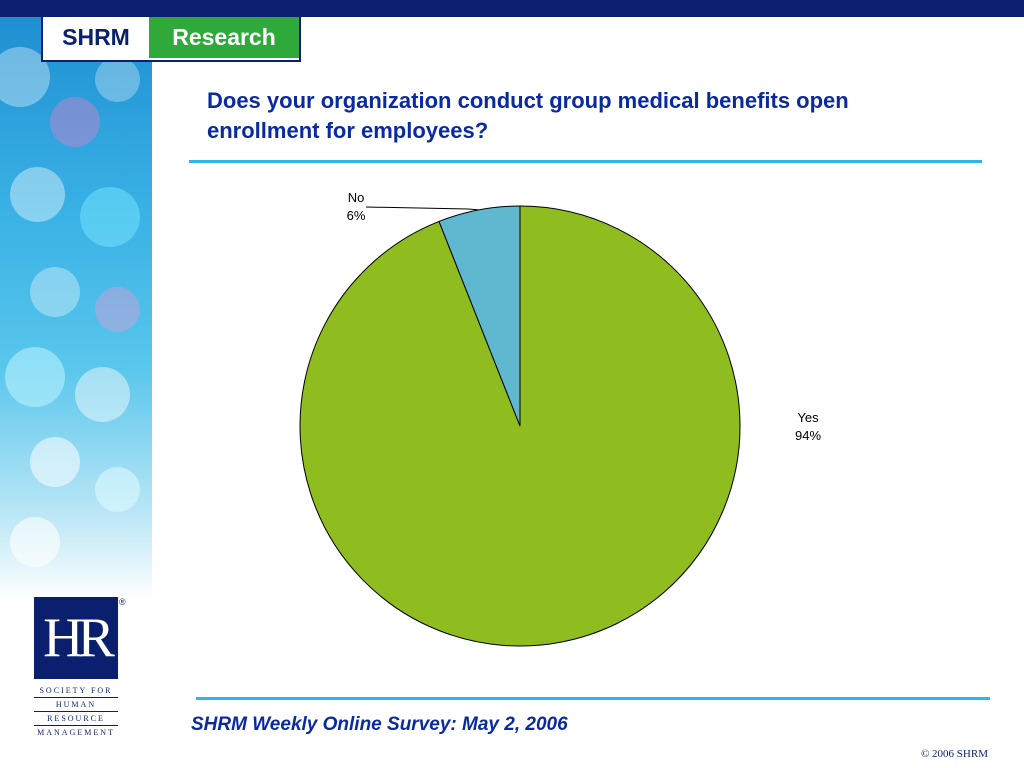 This screenshot has width=1024, height=768. What do you see at coordinates (76, 690) in the screenshot?
I see `society-line: SOCIETY FOR` at bounding box center [76, 690].